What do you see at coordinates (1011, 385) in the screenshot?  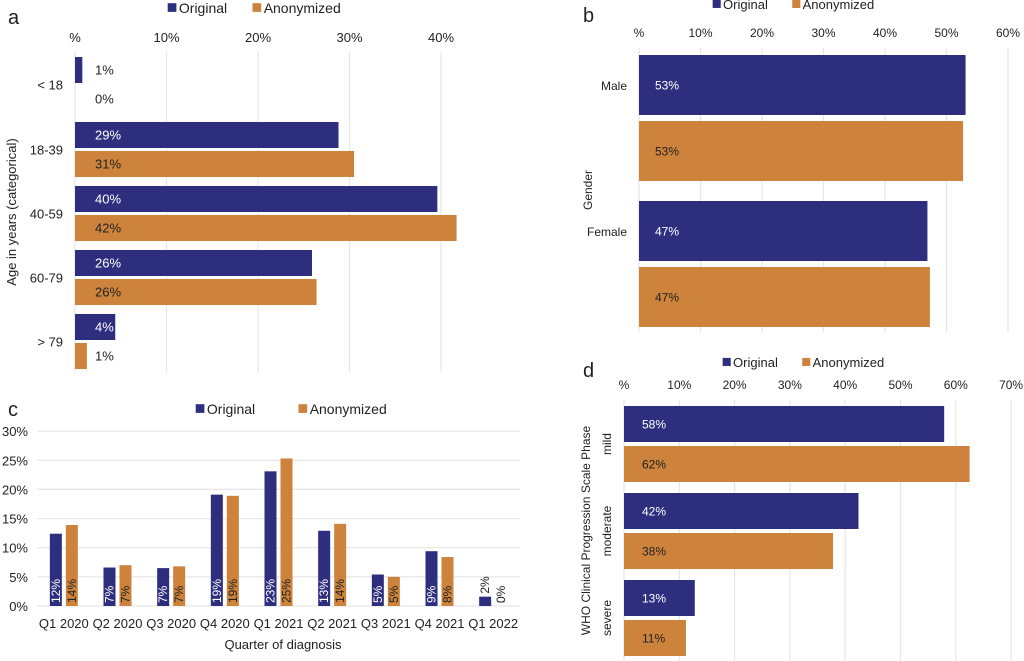 I see `x-tick-label: 70%` at bounding box center [1011, 385].